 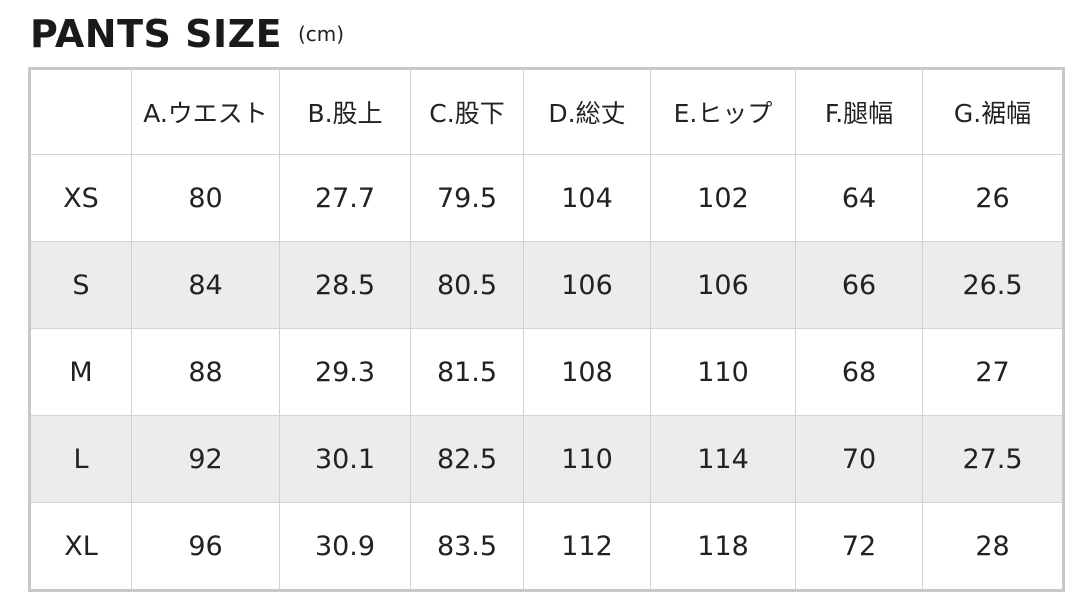 What do you see at coordinates (156, 34) in the screenshot?
I see `page-title: PANTS SIZE` at bounding box center [156, 34].